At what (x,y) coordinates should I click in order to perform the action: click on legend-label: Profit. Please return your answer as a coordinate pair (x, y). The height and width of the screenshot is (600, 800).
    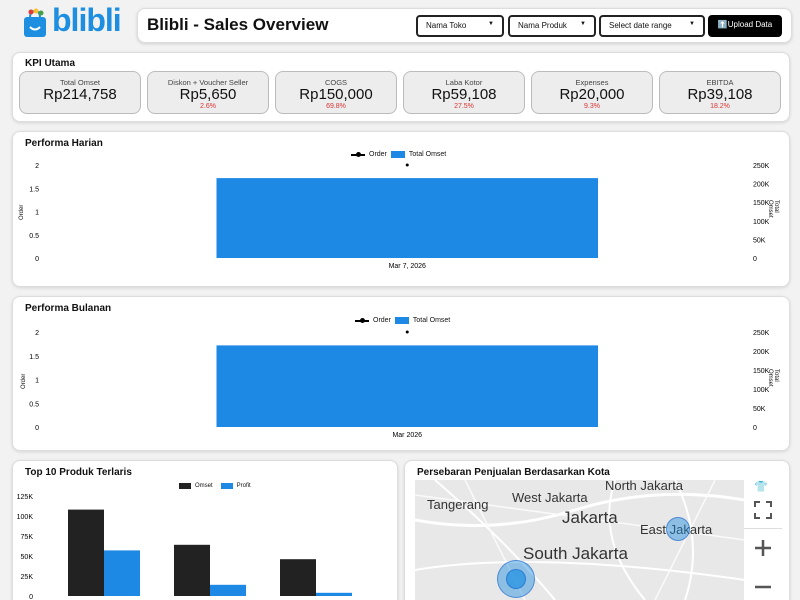
    Looking at the image, I should click on (243, 486).